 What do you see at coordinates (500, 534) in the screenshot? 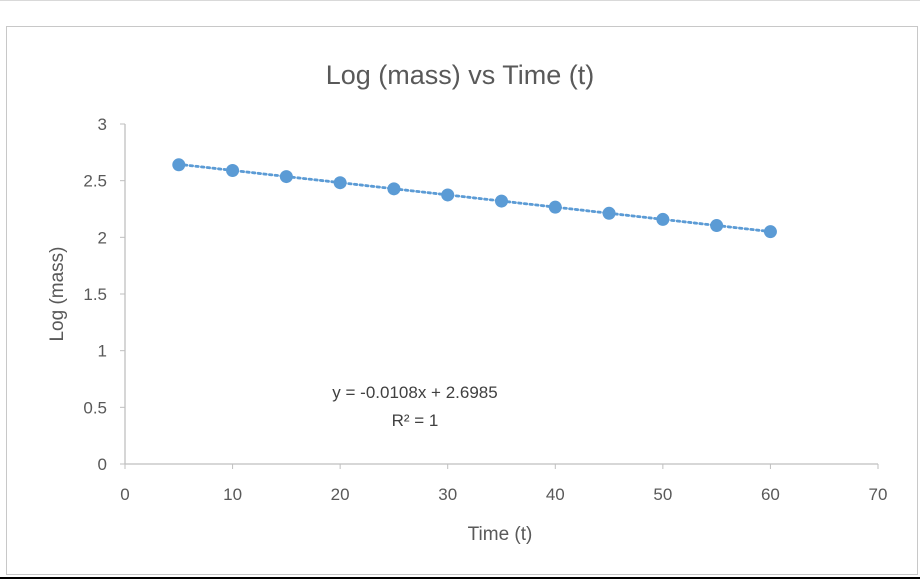
I see `x-axis-title: Time (t)` at bounding box center [500, 534].